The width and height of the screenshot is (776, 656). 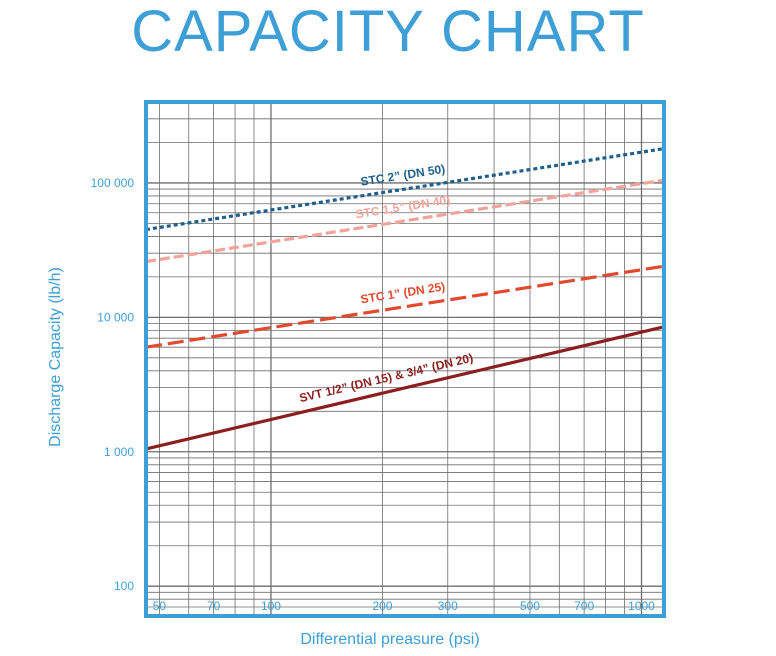 I want to click on y-tick-label: 1 000, so click(x=119, y=452).